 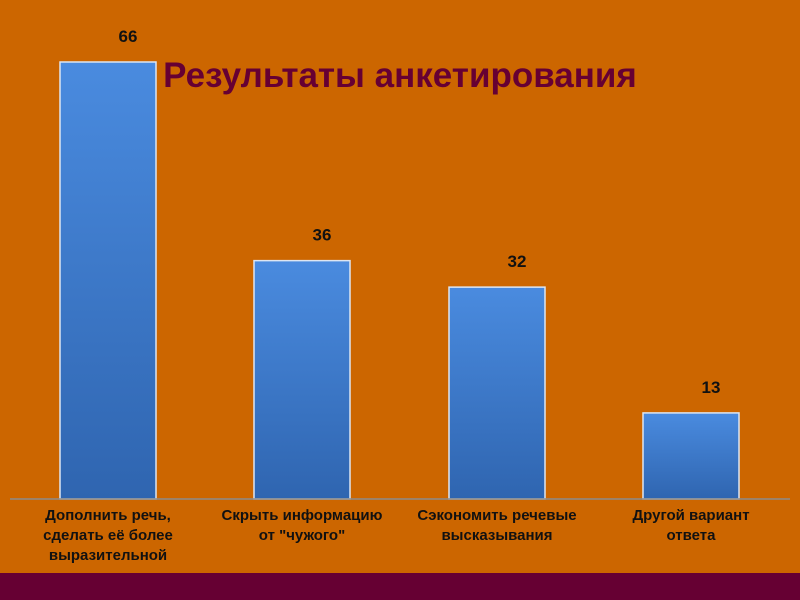 I want to click on category-label-line: от "чужого", so click(x=302, y=535).